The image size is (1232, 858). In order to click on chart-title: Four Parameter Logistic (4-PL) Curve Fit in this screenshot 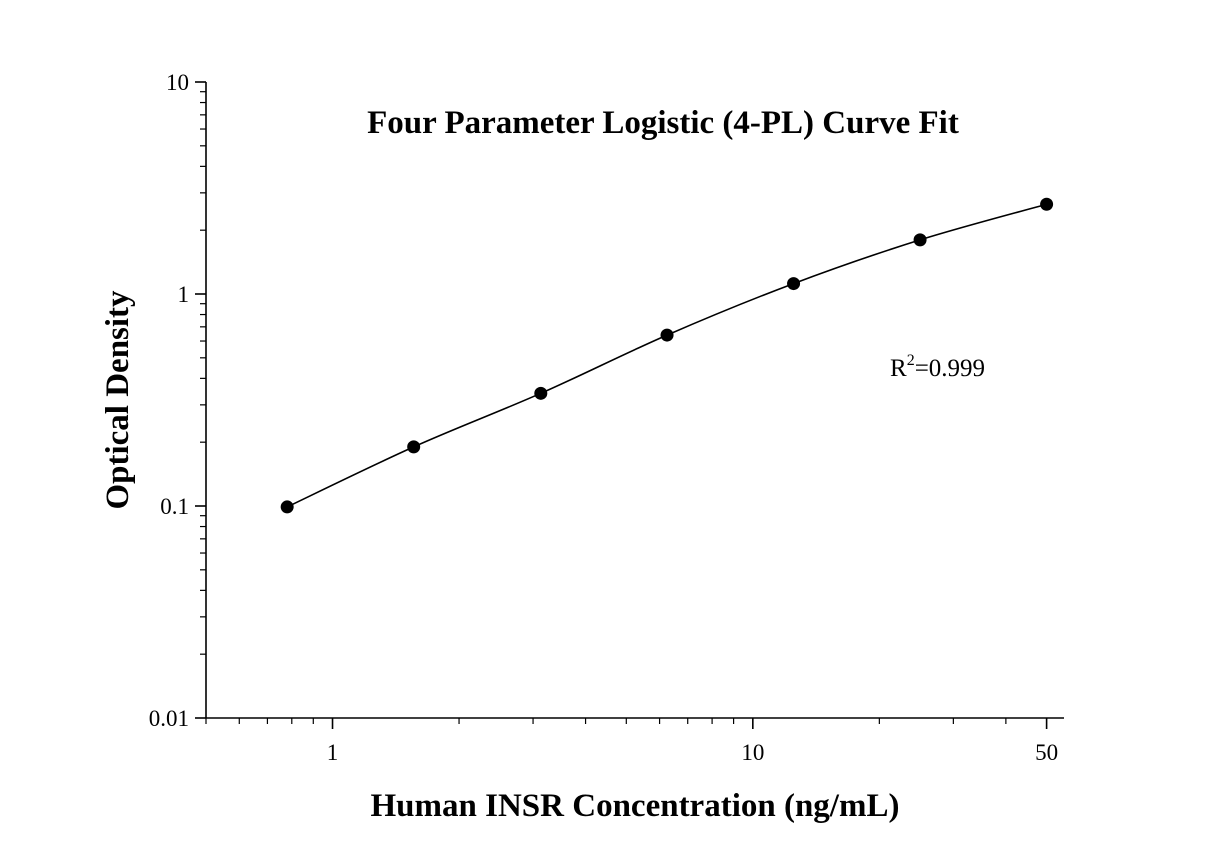, I will do `click(663, 123)`.